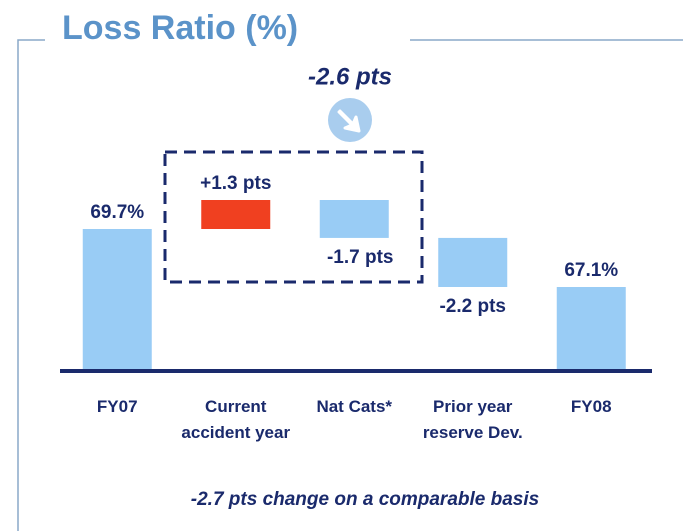 The width and height of the screenshot is (683, 531). I want to click on x-tick-label: Current accident year, so click(236, 419).